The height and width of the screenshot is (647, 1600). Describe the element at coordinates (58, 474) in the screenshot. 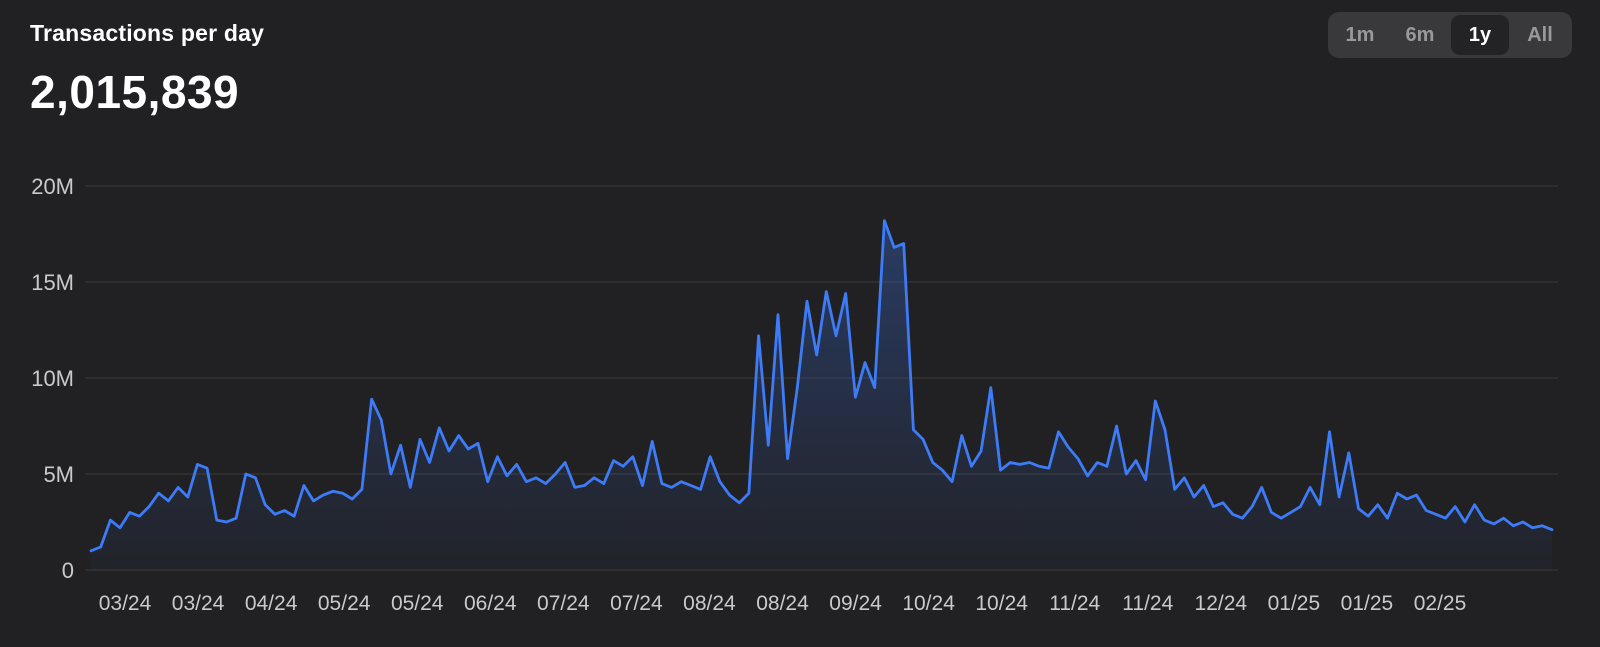

I see `svg-text: 5M` at that location.